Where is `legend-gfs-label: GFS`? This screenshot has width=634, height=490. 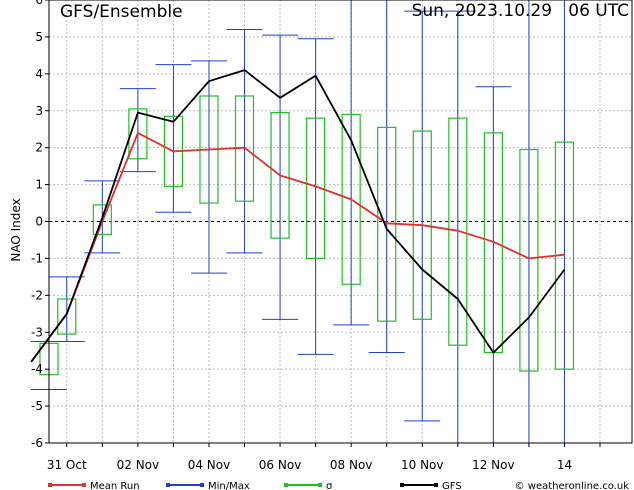 legend-gfs-label: GFS is located at coordinates (452, 485).